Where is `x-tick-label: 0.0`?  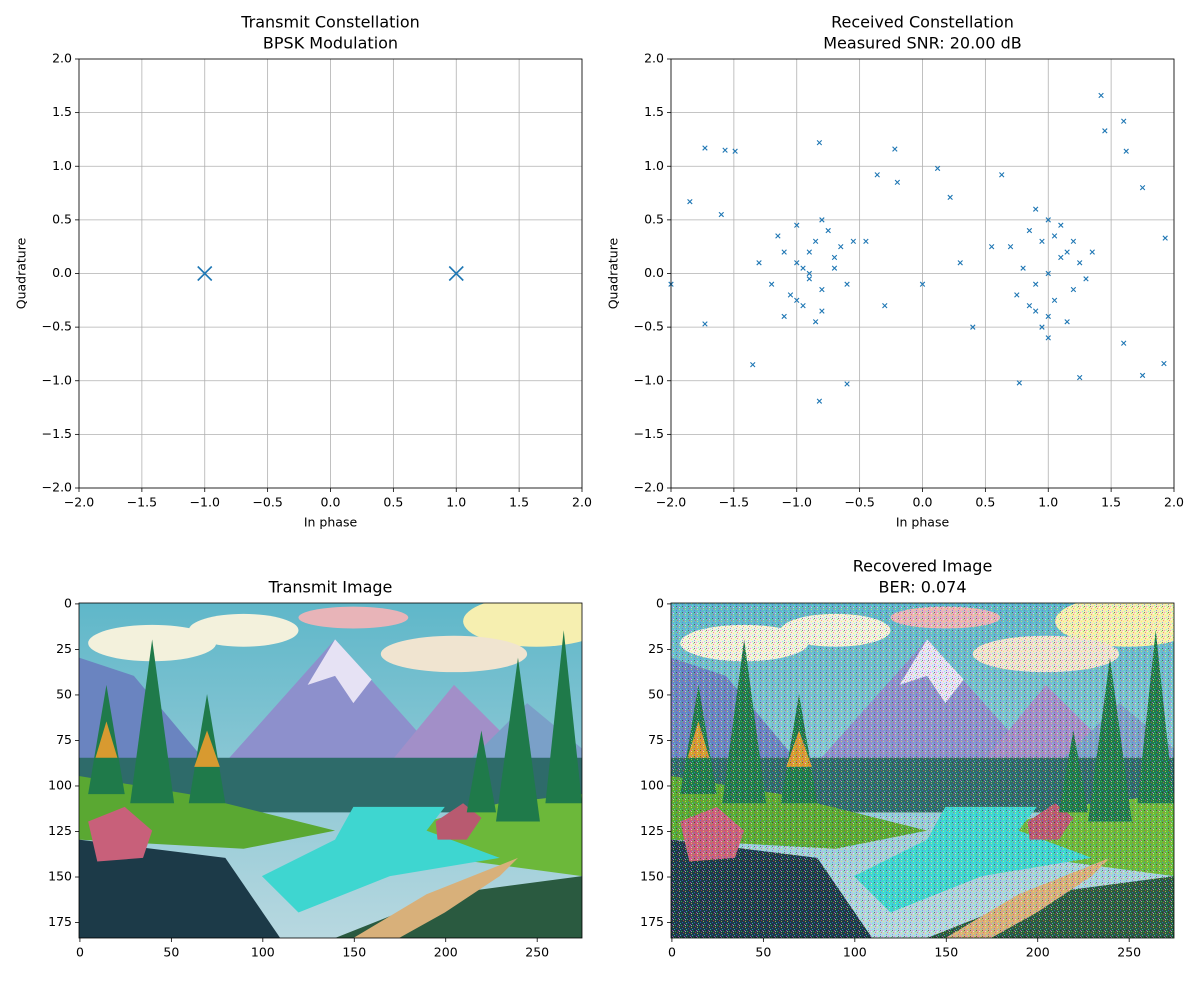 x-tick-label: 0.0 is located at coordinates (331, 502).